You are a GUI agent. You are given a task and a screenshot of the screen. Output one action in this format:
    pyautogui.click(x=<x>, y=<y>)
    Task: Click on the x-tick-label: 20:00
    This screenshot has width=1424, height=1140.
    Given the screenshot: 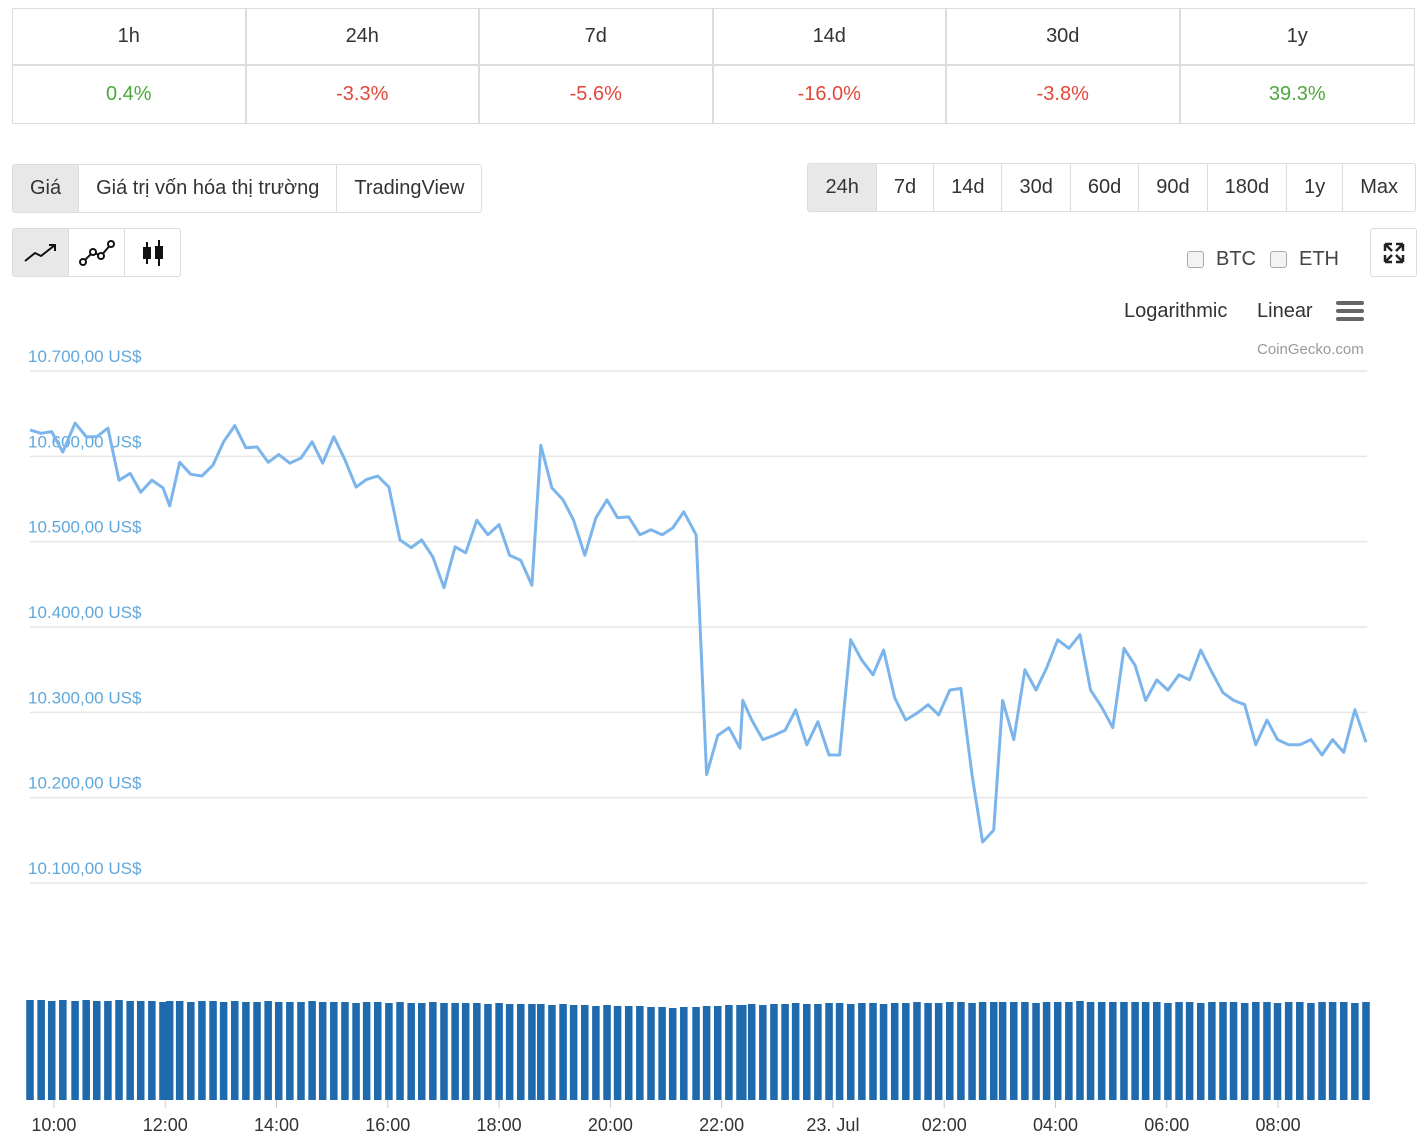 What is the action you would take?
    pyautogui.click(x=610, y=1125)
    